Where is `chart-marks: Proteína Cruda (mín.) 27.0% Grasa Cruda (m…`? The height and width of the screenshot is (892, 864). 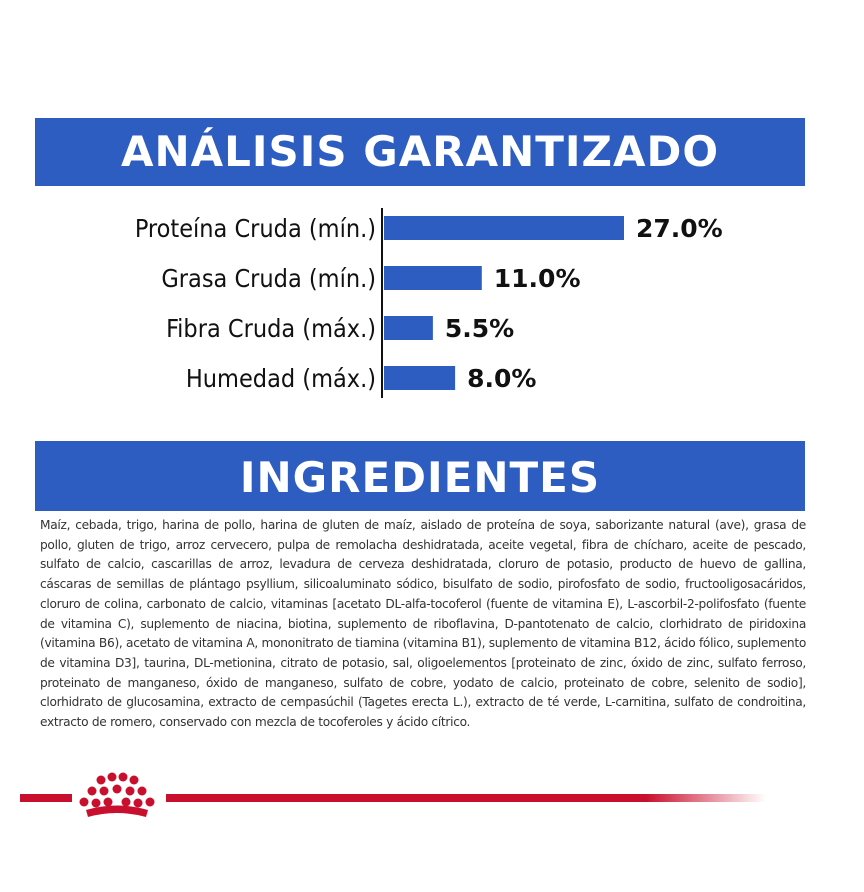
chart-marks: Proteína Cruda (mín.) 27.0% Grasa Cruda (m… is located at coordinates (429, 303).